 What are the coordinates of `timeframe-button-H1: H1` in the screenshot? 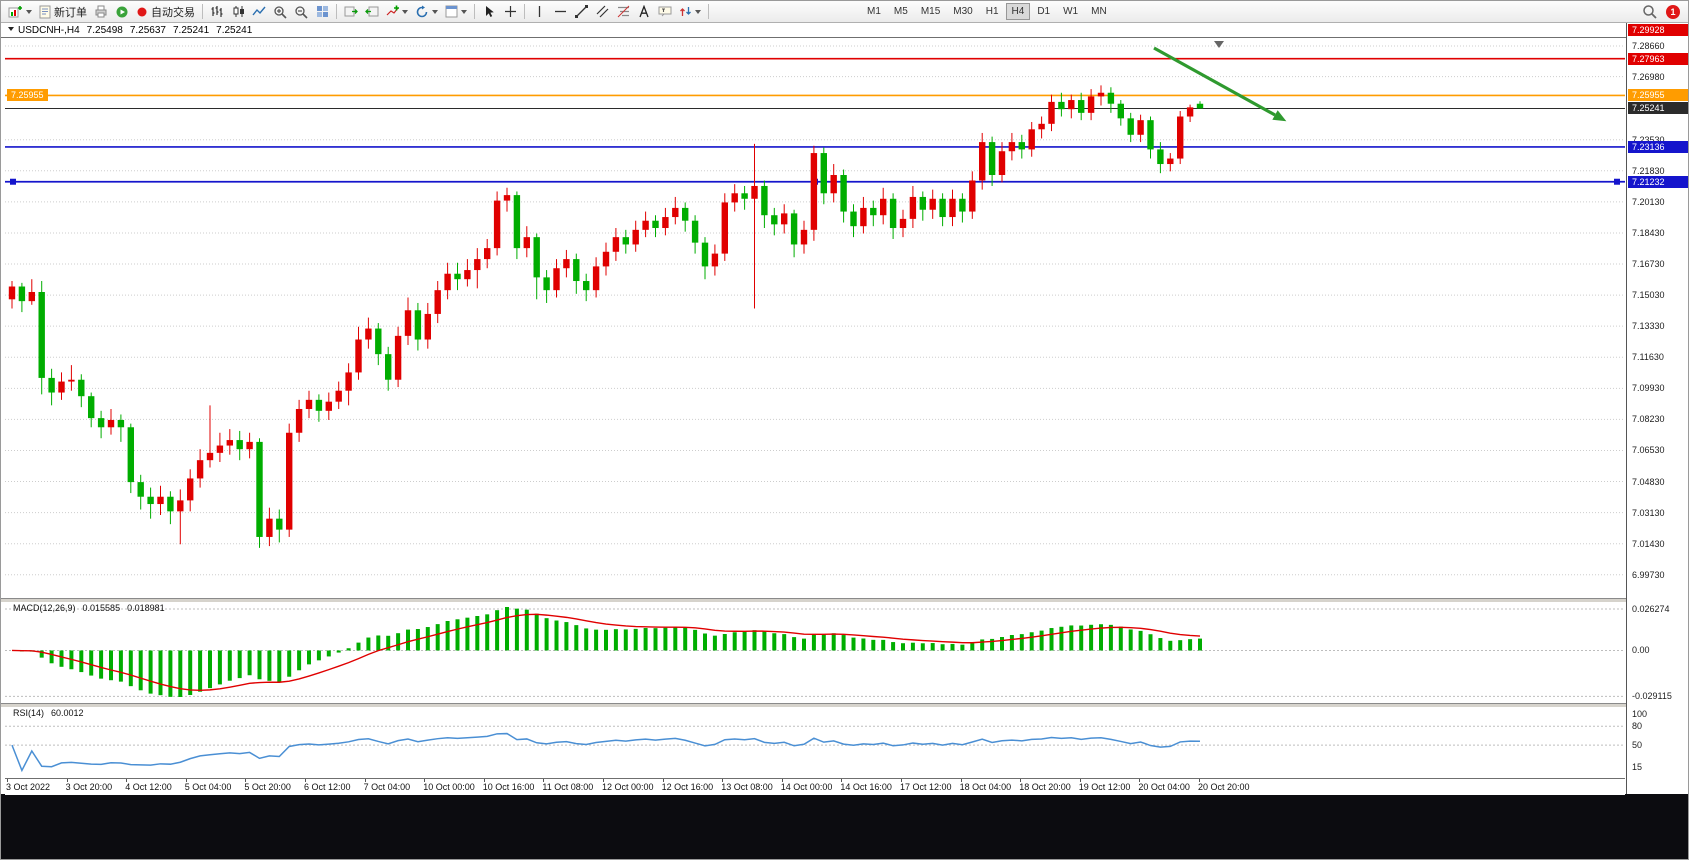 It's located at (992, 11).